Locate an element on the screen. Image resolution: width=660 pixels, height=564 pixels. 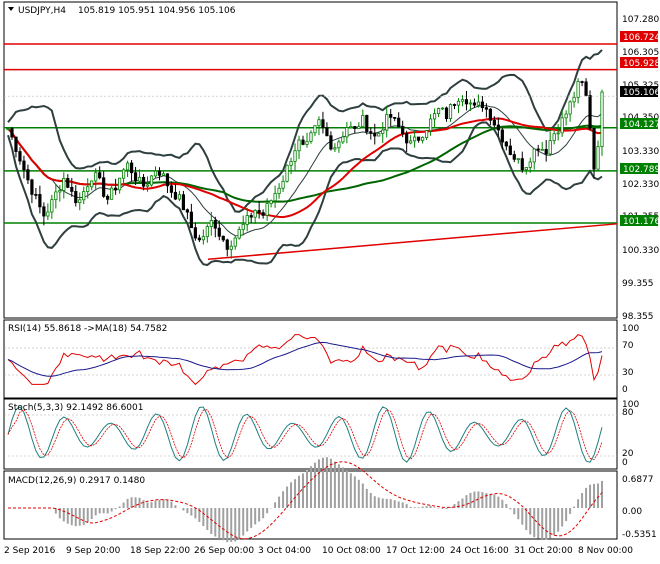
current-price-tag: 105.106 is located at coordinates (641, 93).